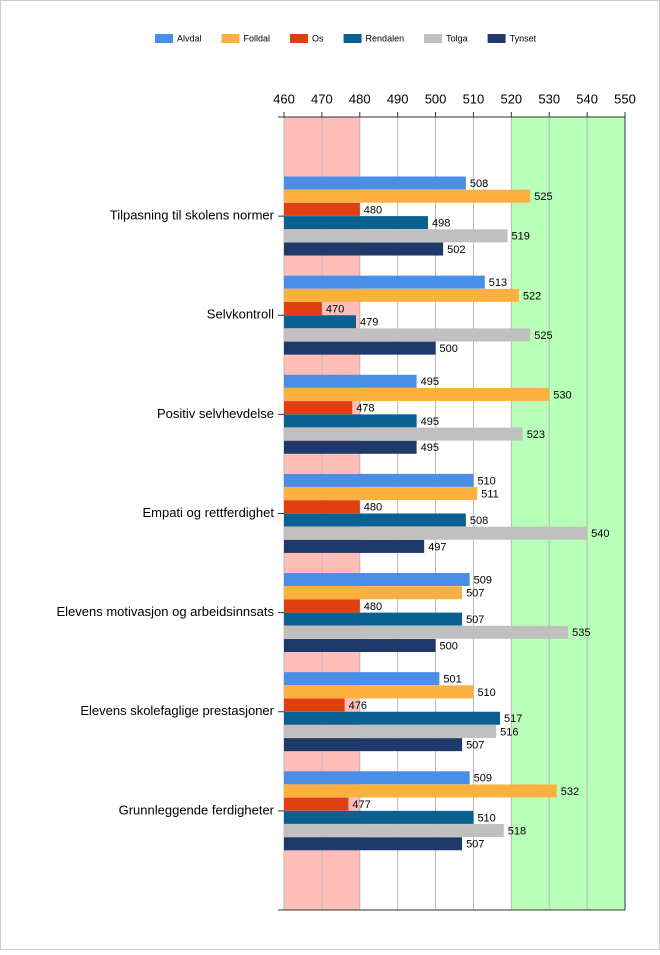 This screenshot has height=955, width=660. What do you see at coordinates (474, 98) in the screenshot?
I see `x-tick-label: 510` at bounding box center [474, 98].